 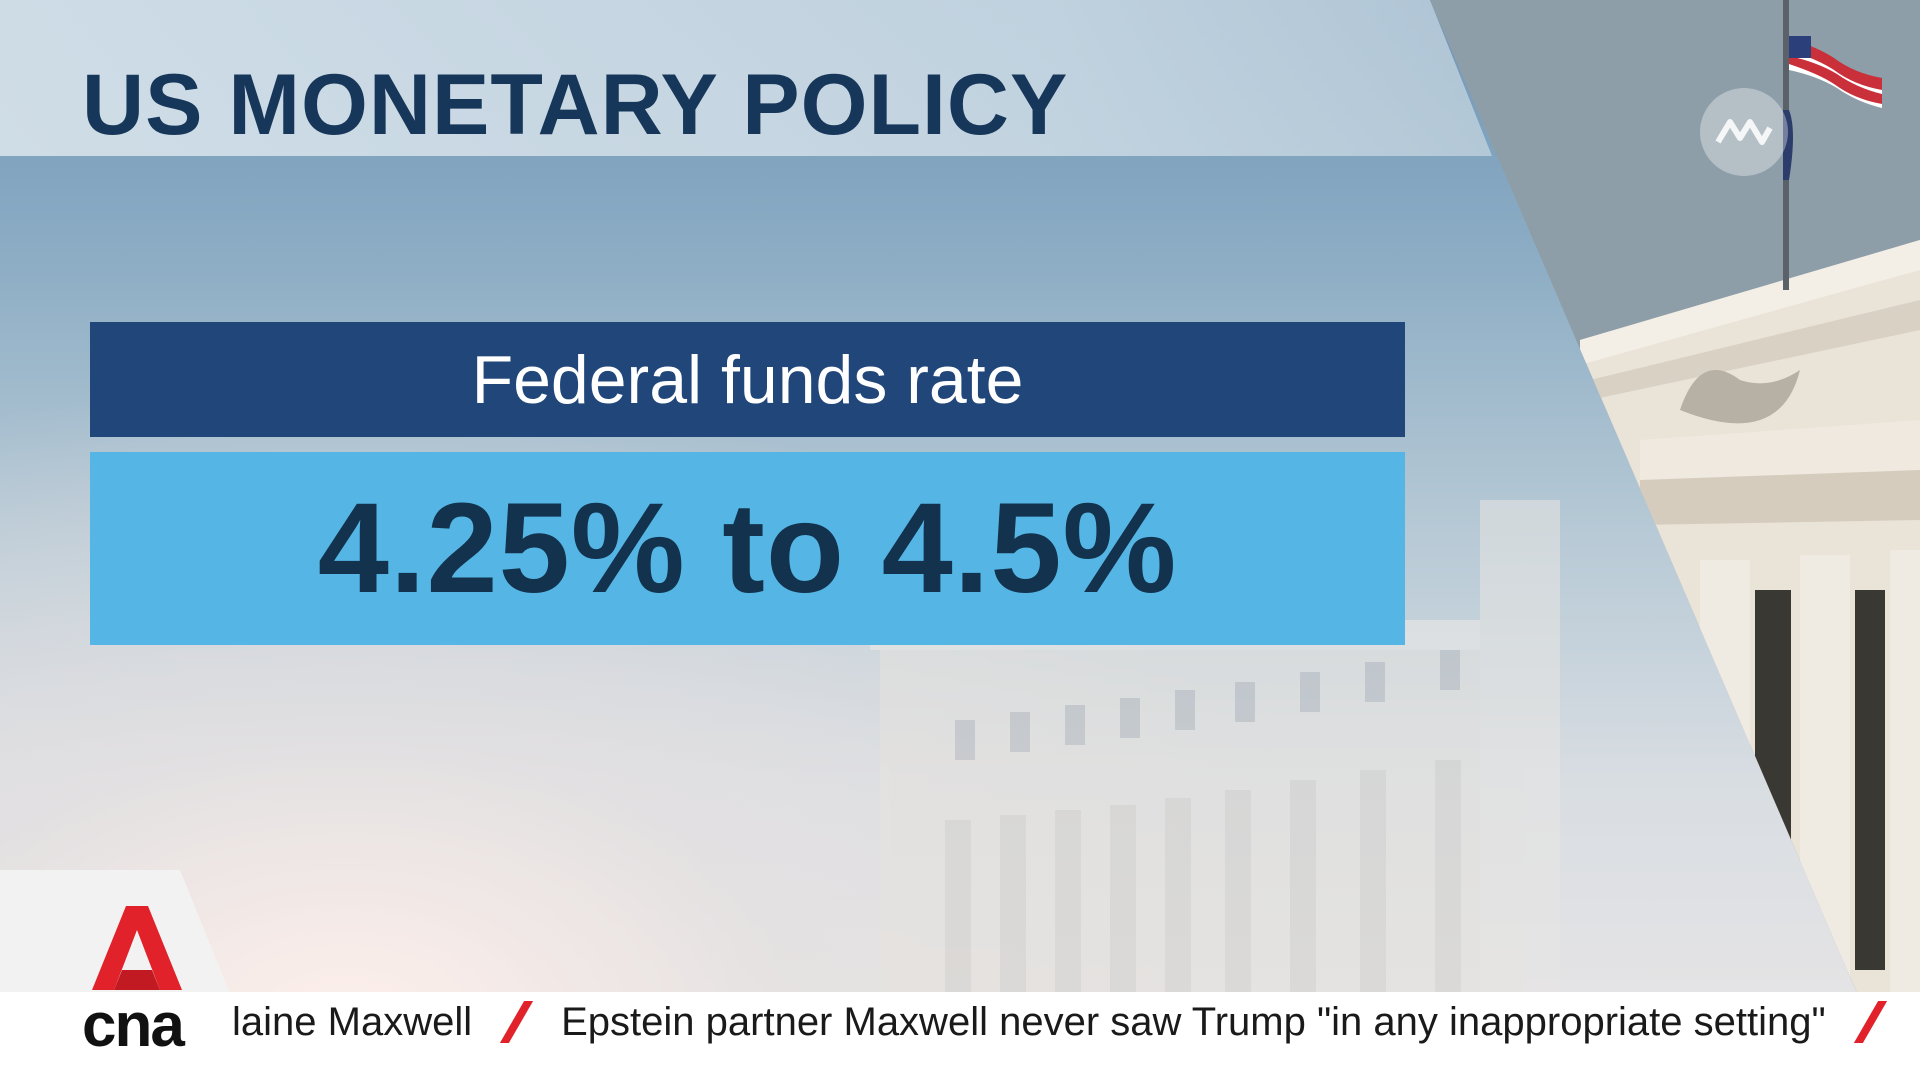 What do you see at coordinates (137, 948) in the screenshot?
I see `cna-a-logo-icon` at bounding box center [137, 948].